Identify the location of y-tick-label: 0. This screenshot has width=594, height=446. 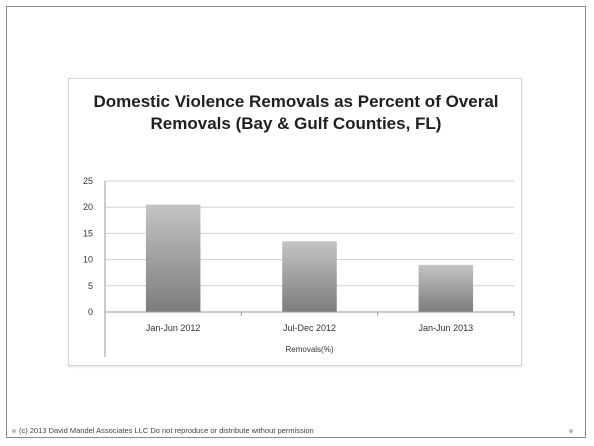
(90, 312).